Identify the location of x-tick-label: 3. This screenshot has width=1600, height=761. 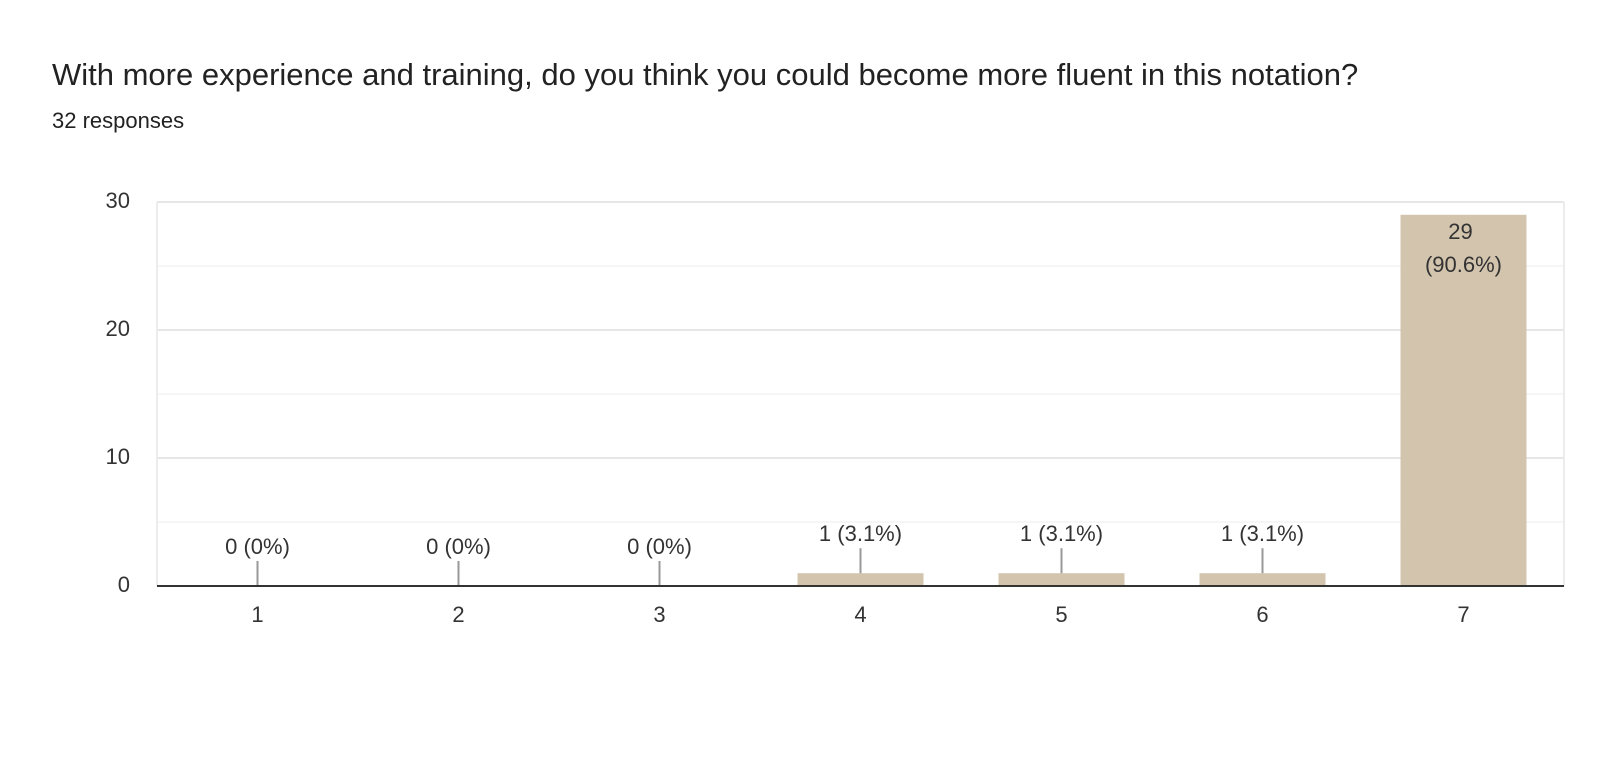
(659, 614).